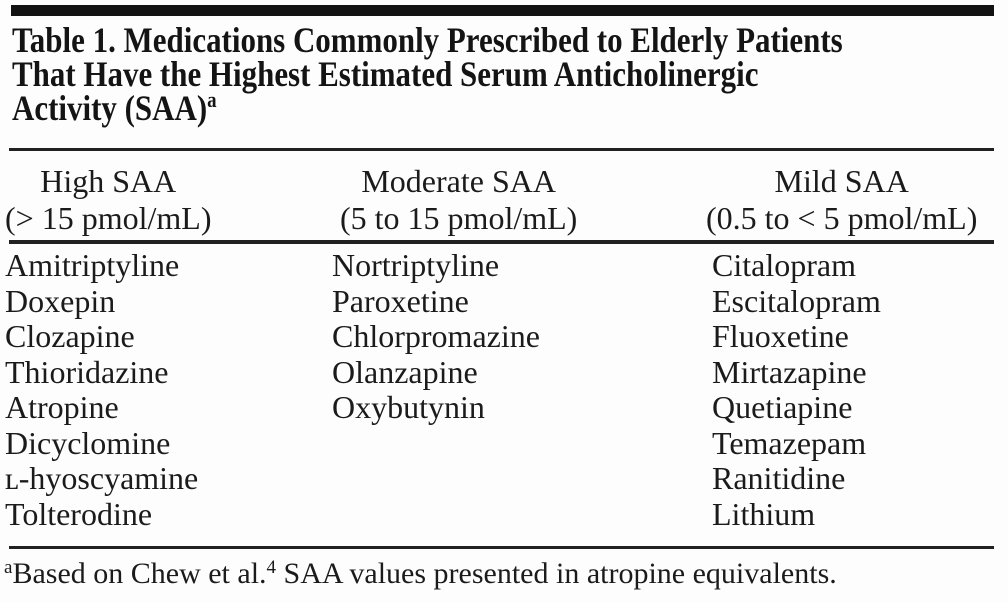 This screenshot has height=602, width=1008. I want to click on column-header-mild-saa-text: Mild SAA (0.5 to < 5 pmol/mL), so click(841, 200).